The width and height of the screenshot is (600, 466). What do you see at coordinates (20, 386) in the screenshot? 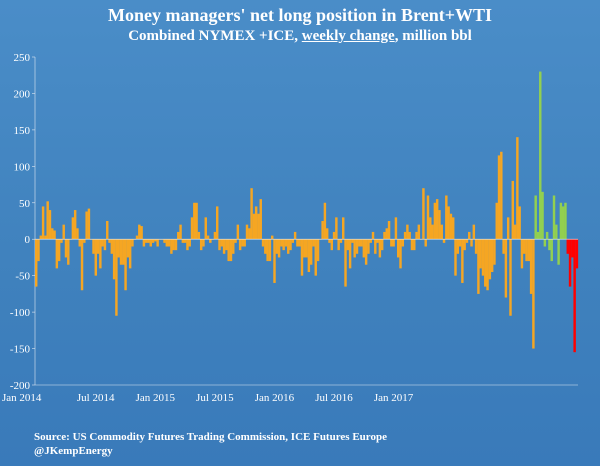
I see `y-tick-label: -200` at bounding box center [20, 386].